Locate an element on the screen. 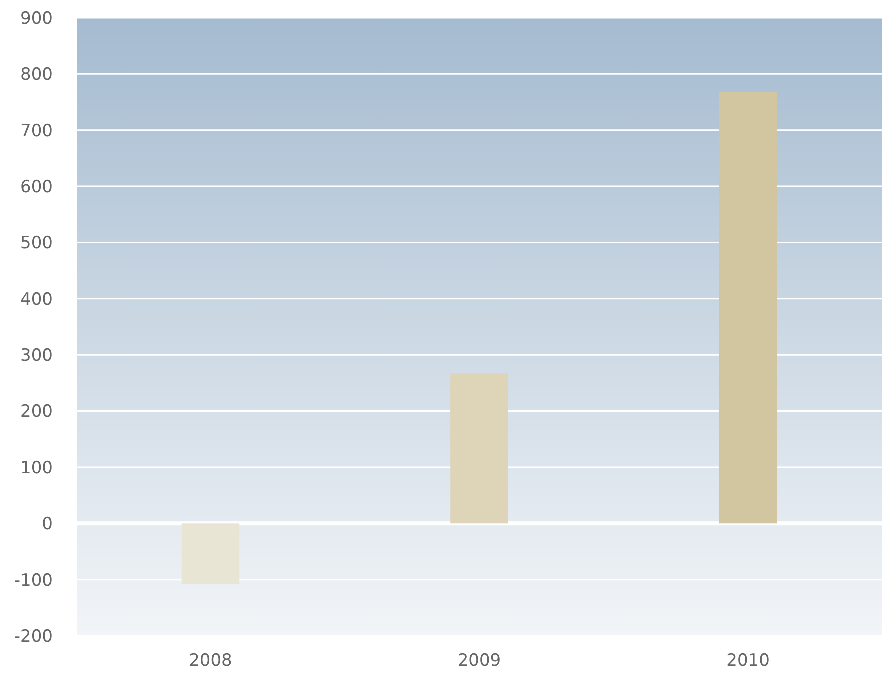 Image resolution: width=882 pixels, height=678 pixels. y-tick-label: 900 is located at coordinates (36, 18).